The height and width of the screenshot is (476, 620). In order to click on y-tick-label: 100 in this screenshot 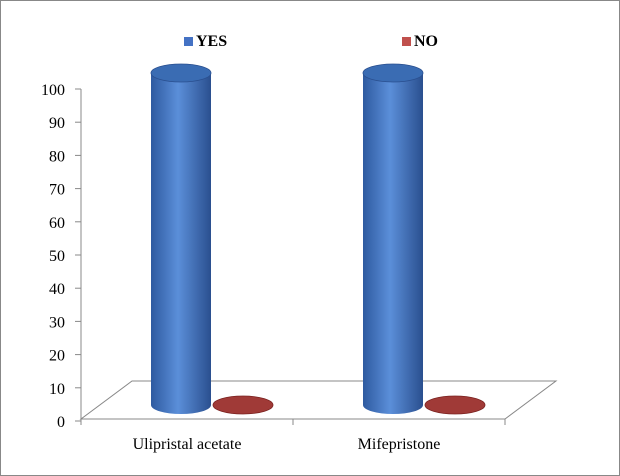, I will do `click(53, 90)`.